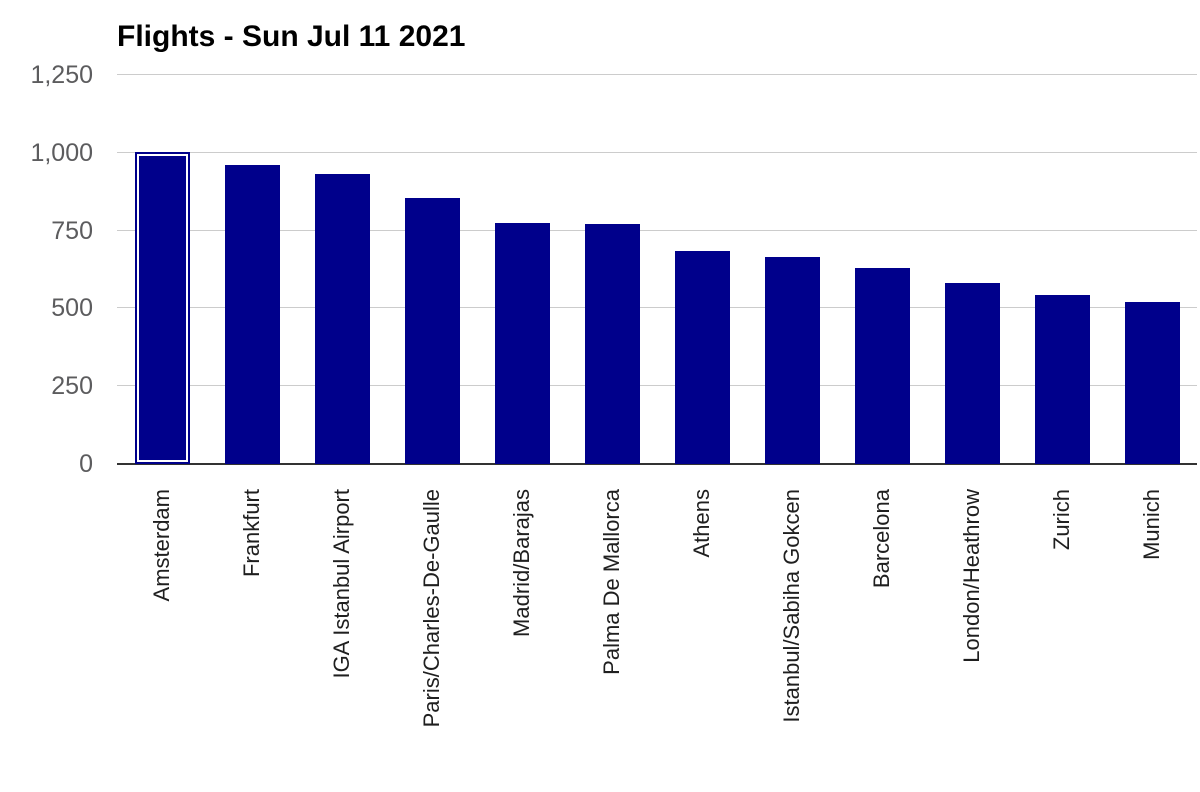 The width and height of the screenshot is (1200, 792). I want to click on x-tick-label-london-heathrow: London/Heathrow, so click(971, 576).